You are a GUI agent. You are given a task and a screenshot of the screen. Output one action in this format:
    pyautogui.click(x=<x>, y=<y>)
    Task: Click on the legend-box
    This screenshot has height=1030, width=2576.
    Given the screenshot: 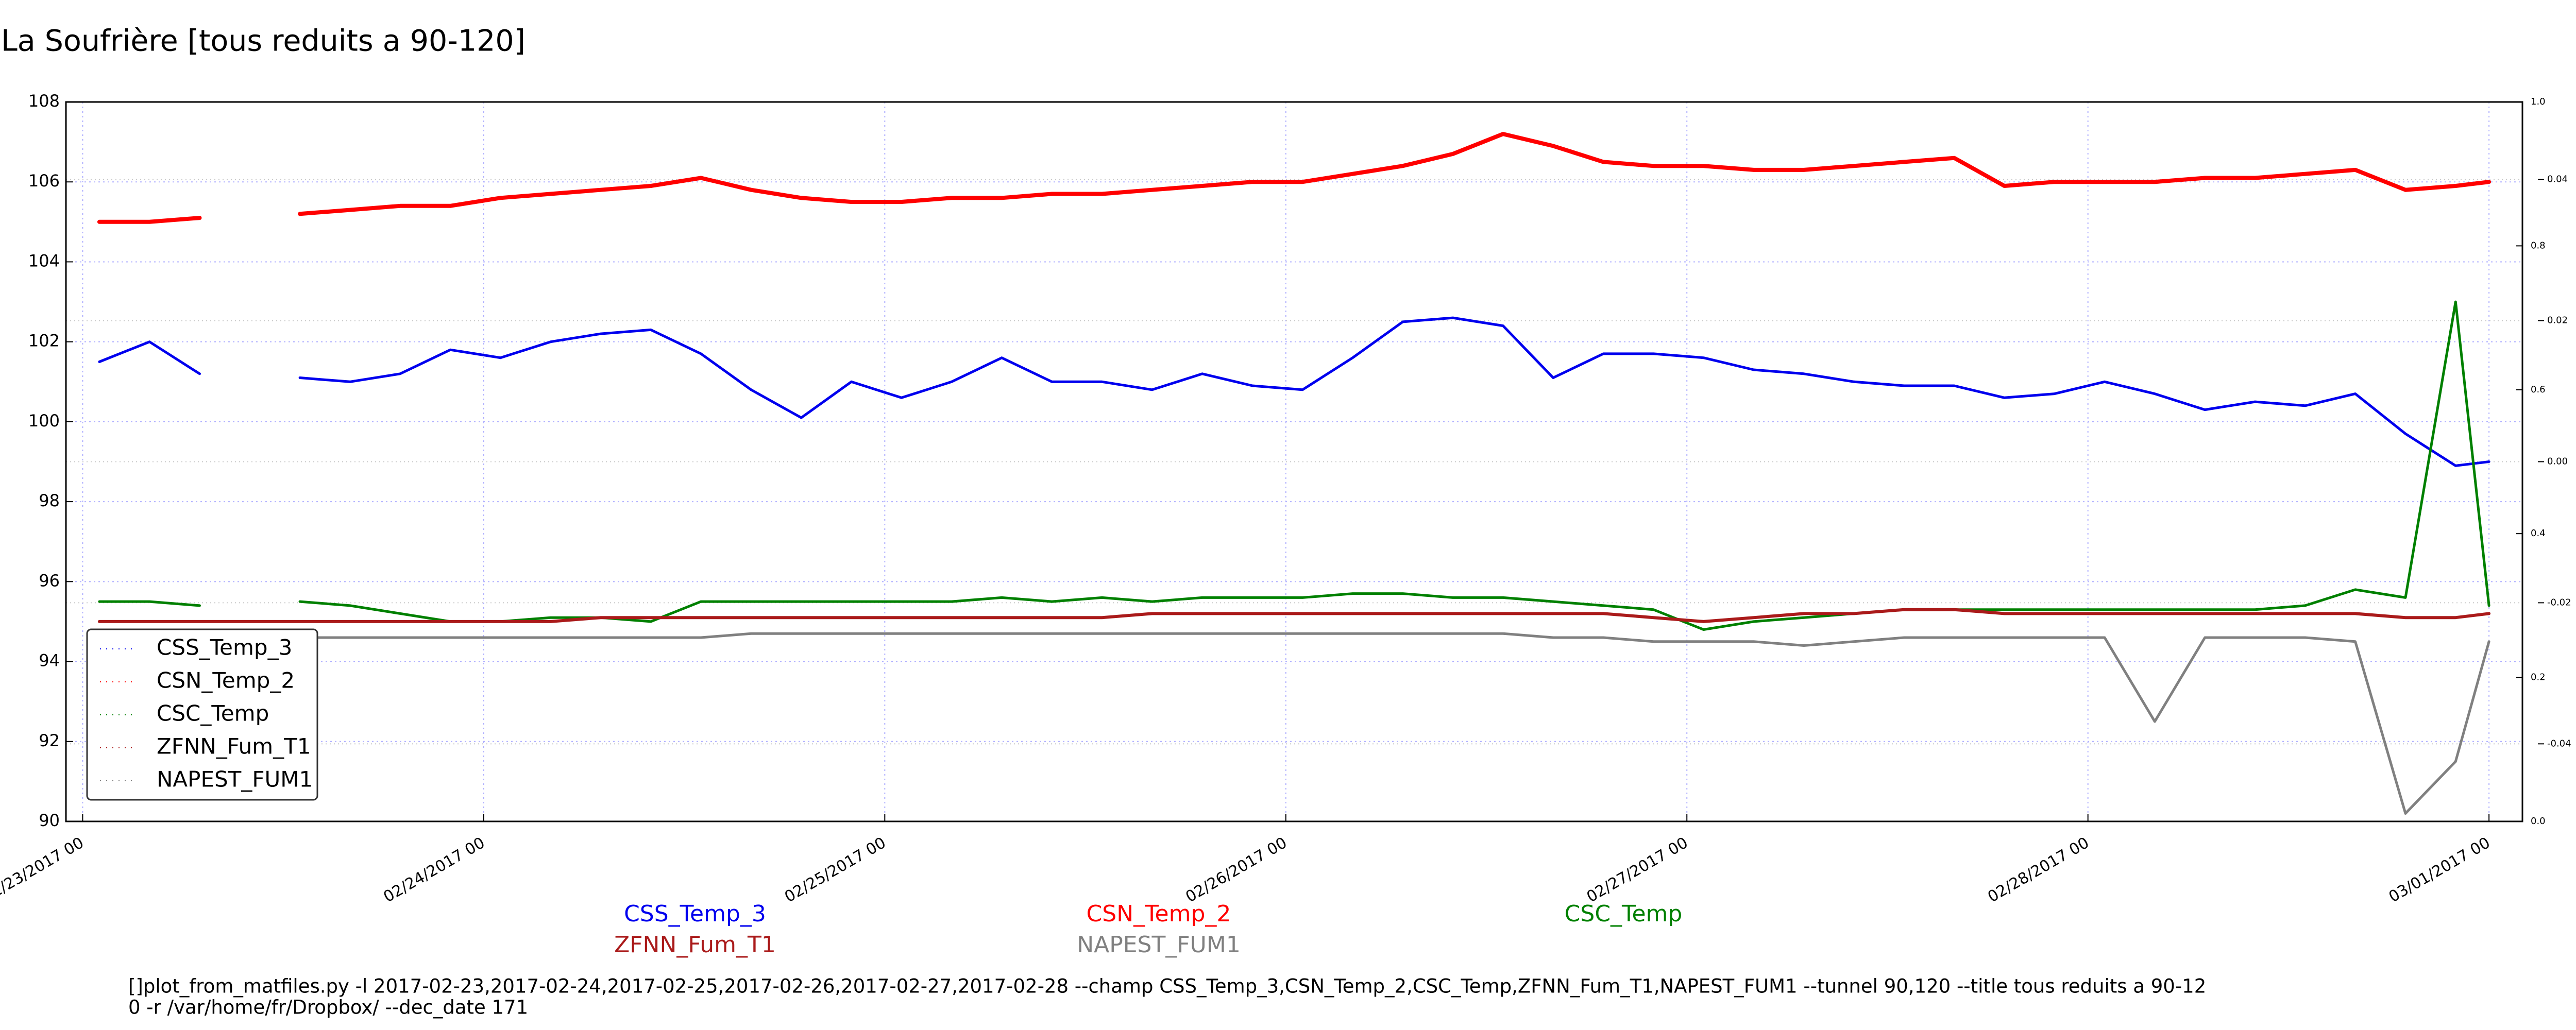 What is the action you would take?
    pyautogui.click(x=202, y=714)
    